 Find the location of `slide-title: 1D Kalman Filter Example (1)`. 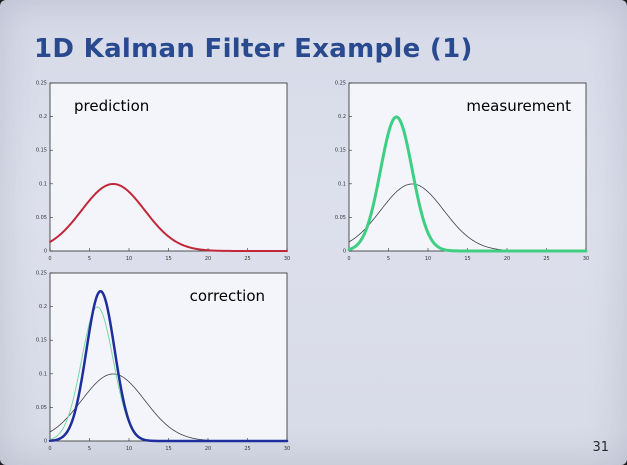

slide-title: 1D Kalman Filter Example (1) is located at coordinates (253, 49).